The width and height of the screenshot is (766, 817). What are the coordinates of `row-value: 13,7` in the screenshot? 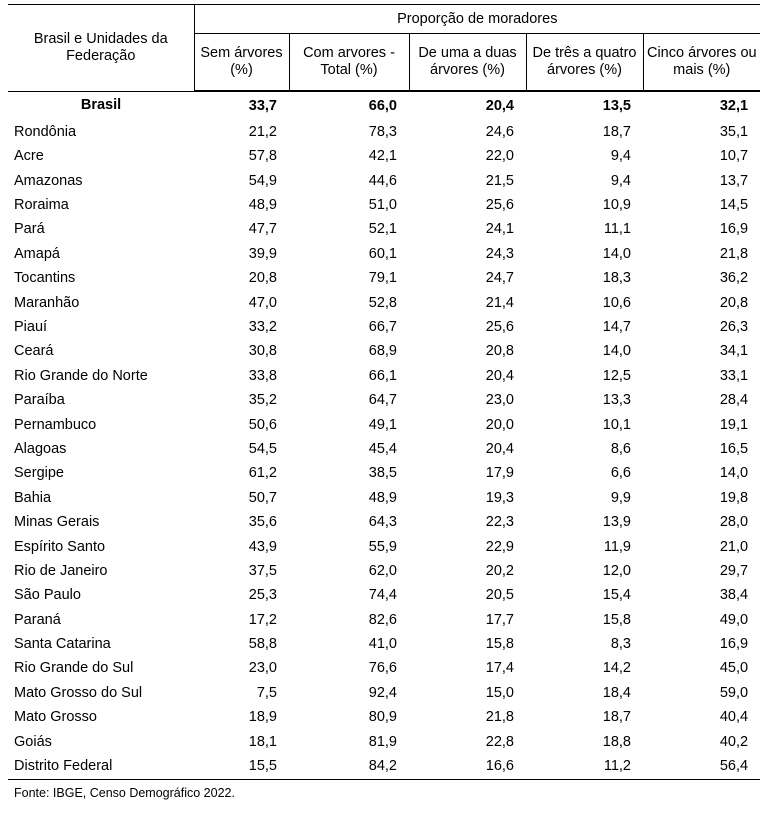 It's located at (734, 180).